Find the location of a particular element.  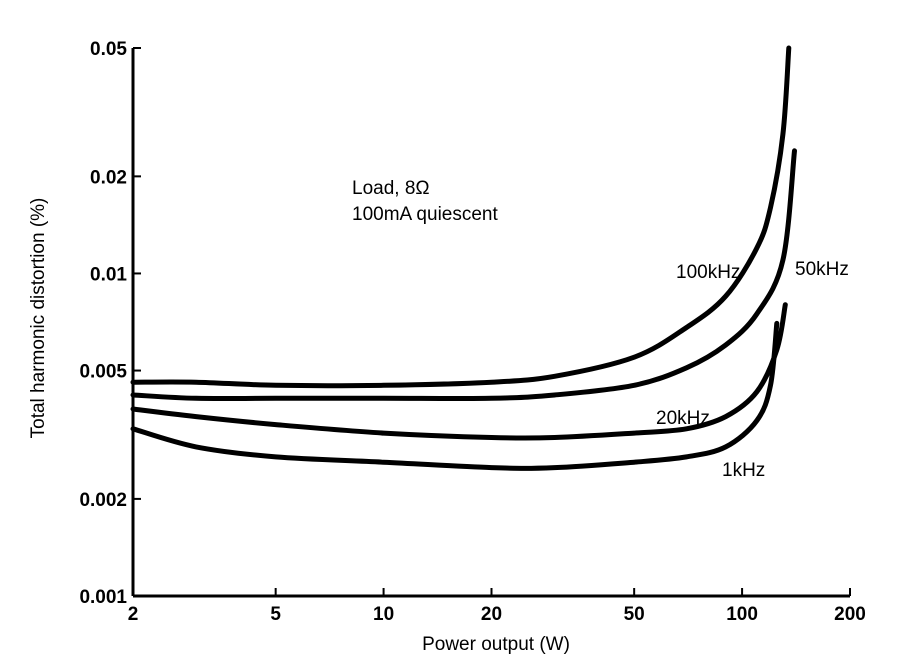

x-tick-label: 10 is located at coordinates (383, 614).